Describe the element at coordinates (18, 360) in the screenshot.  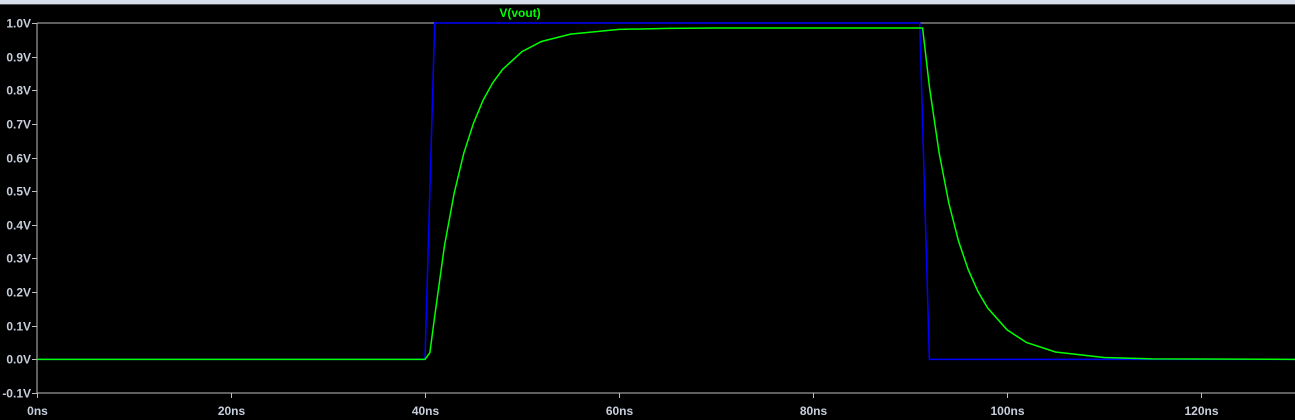
I see `y-tick-label: 0.0V` at that location.